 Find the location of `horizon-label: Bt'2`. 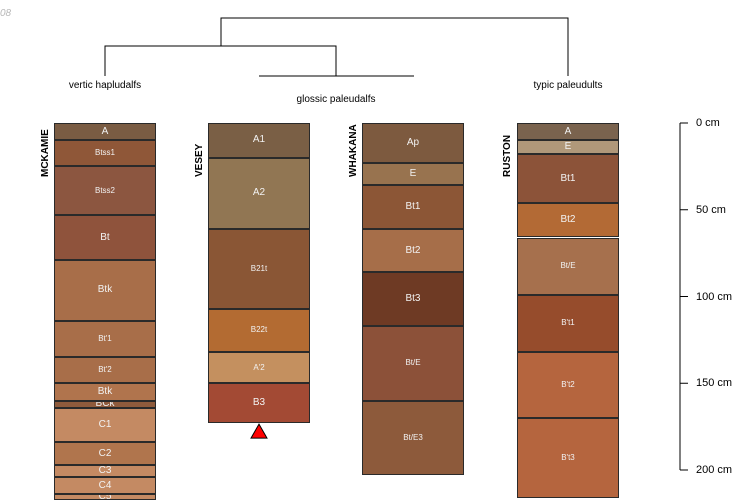

horizon-label: Bt'2 is located at coordinates (105, 370).